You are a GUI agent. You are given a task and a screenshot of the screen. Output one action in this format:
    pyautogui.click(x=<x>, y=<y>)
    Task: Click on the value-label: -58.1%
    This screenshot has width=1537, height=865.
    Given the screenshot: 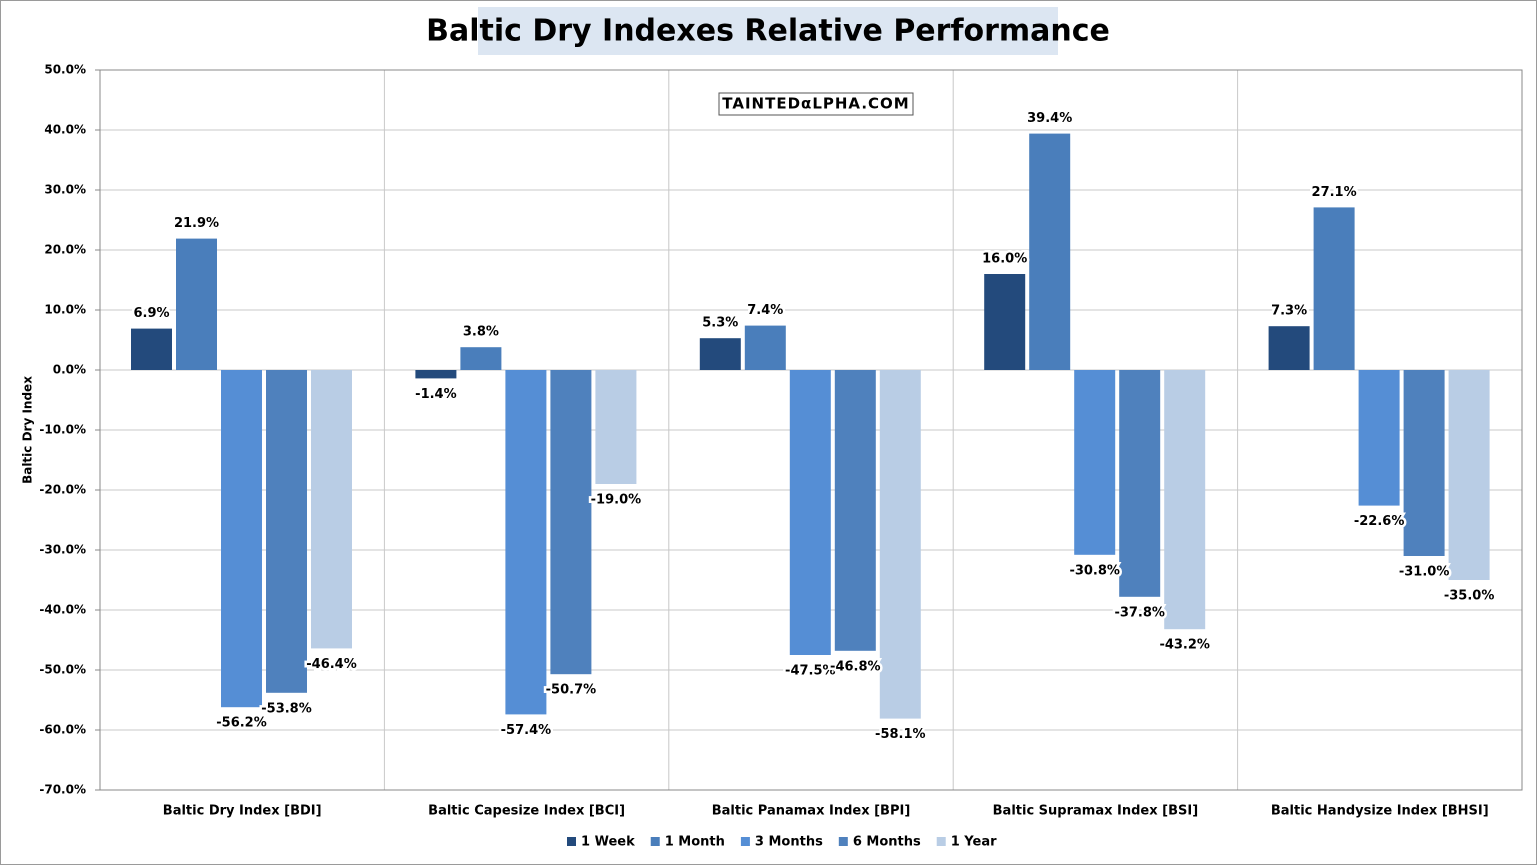 What is the action you would take?
    pyautogui.click(x=900, y=734)
    